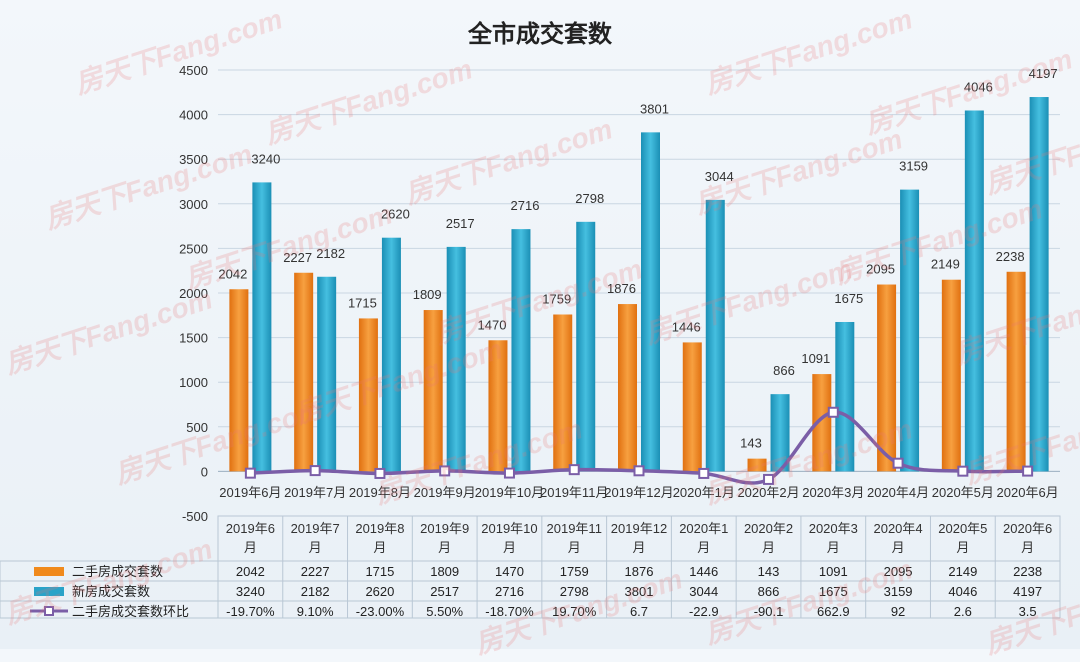 This screenshot has height=662, width=1080. What do you see at coordinates (193, 159) in the screenshot?
I see `y-tick-label: 3500` at bounding box center [193, 159].